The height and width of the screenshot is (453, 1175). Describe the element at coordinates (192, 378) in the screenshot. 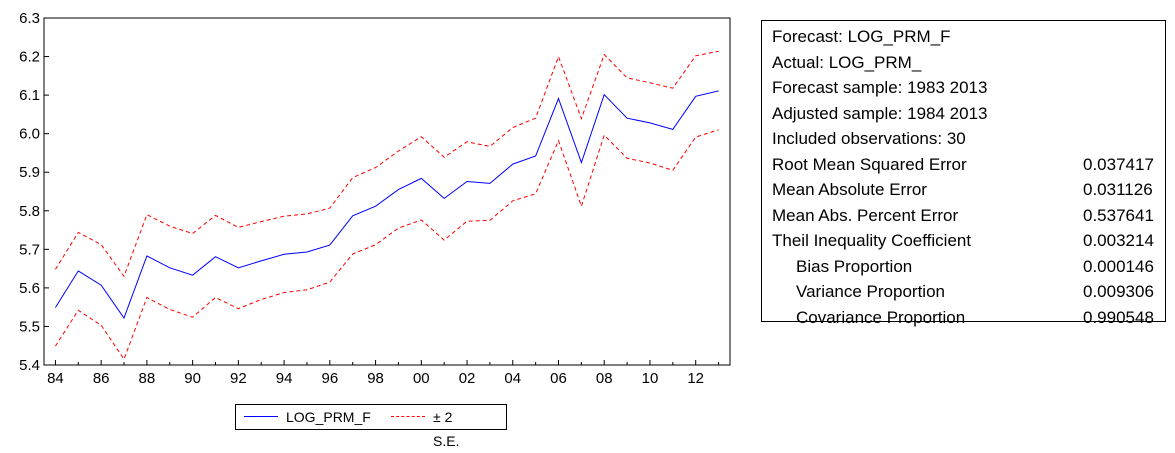

I see `x-tick-label: 90` at that location.